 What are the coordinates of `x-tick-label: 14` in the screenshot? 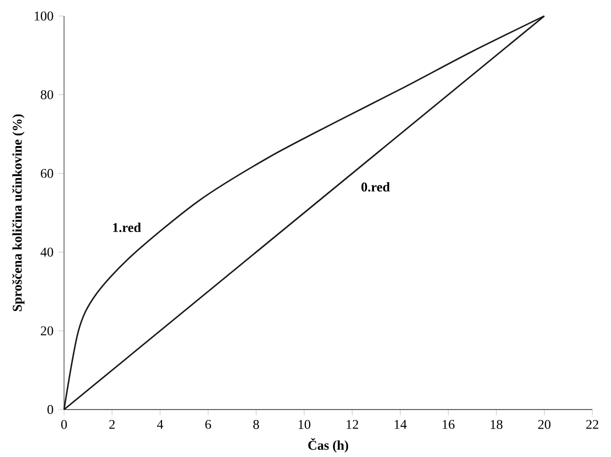 It's located at (400, 424).